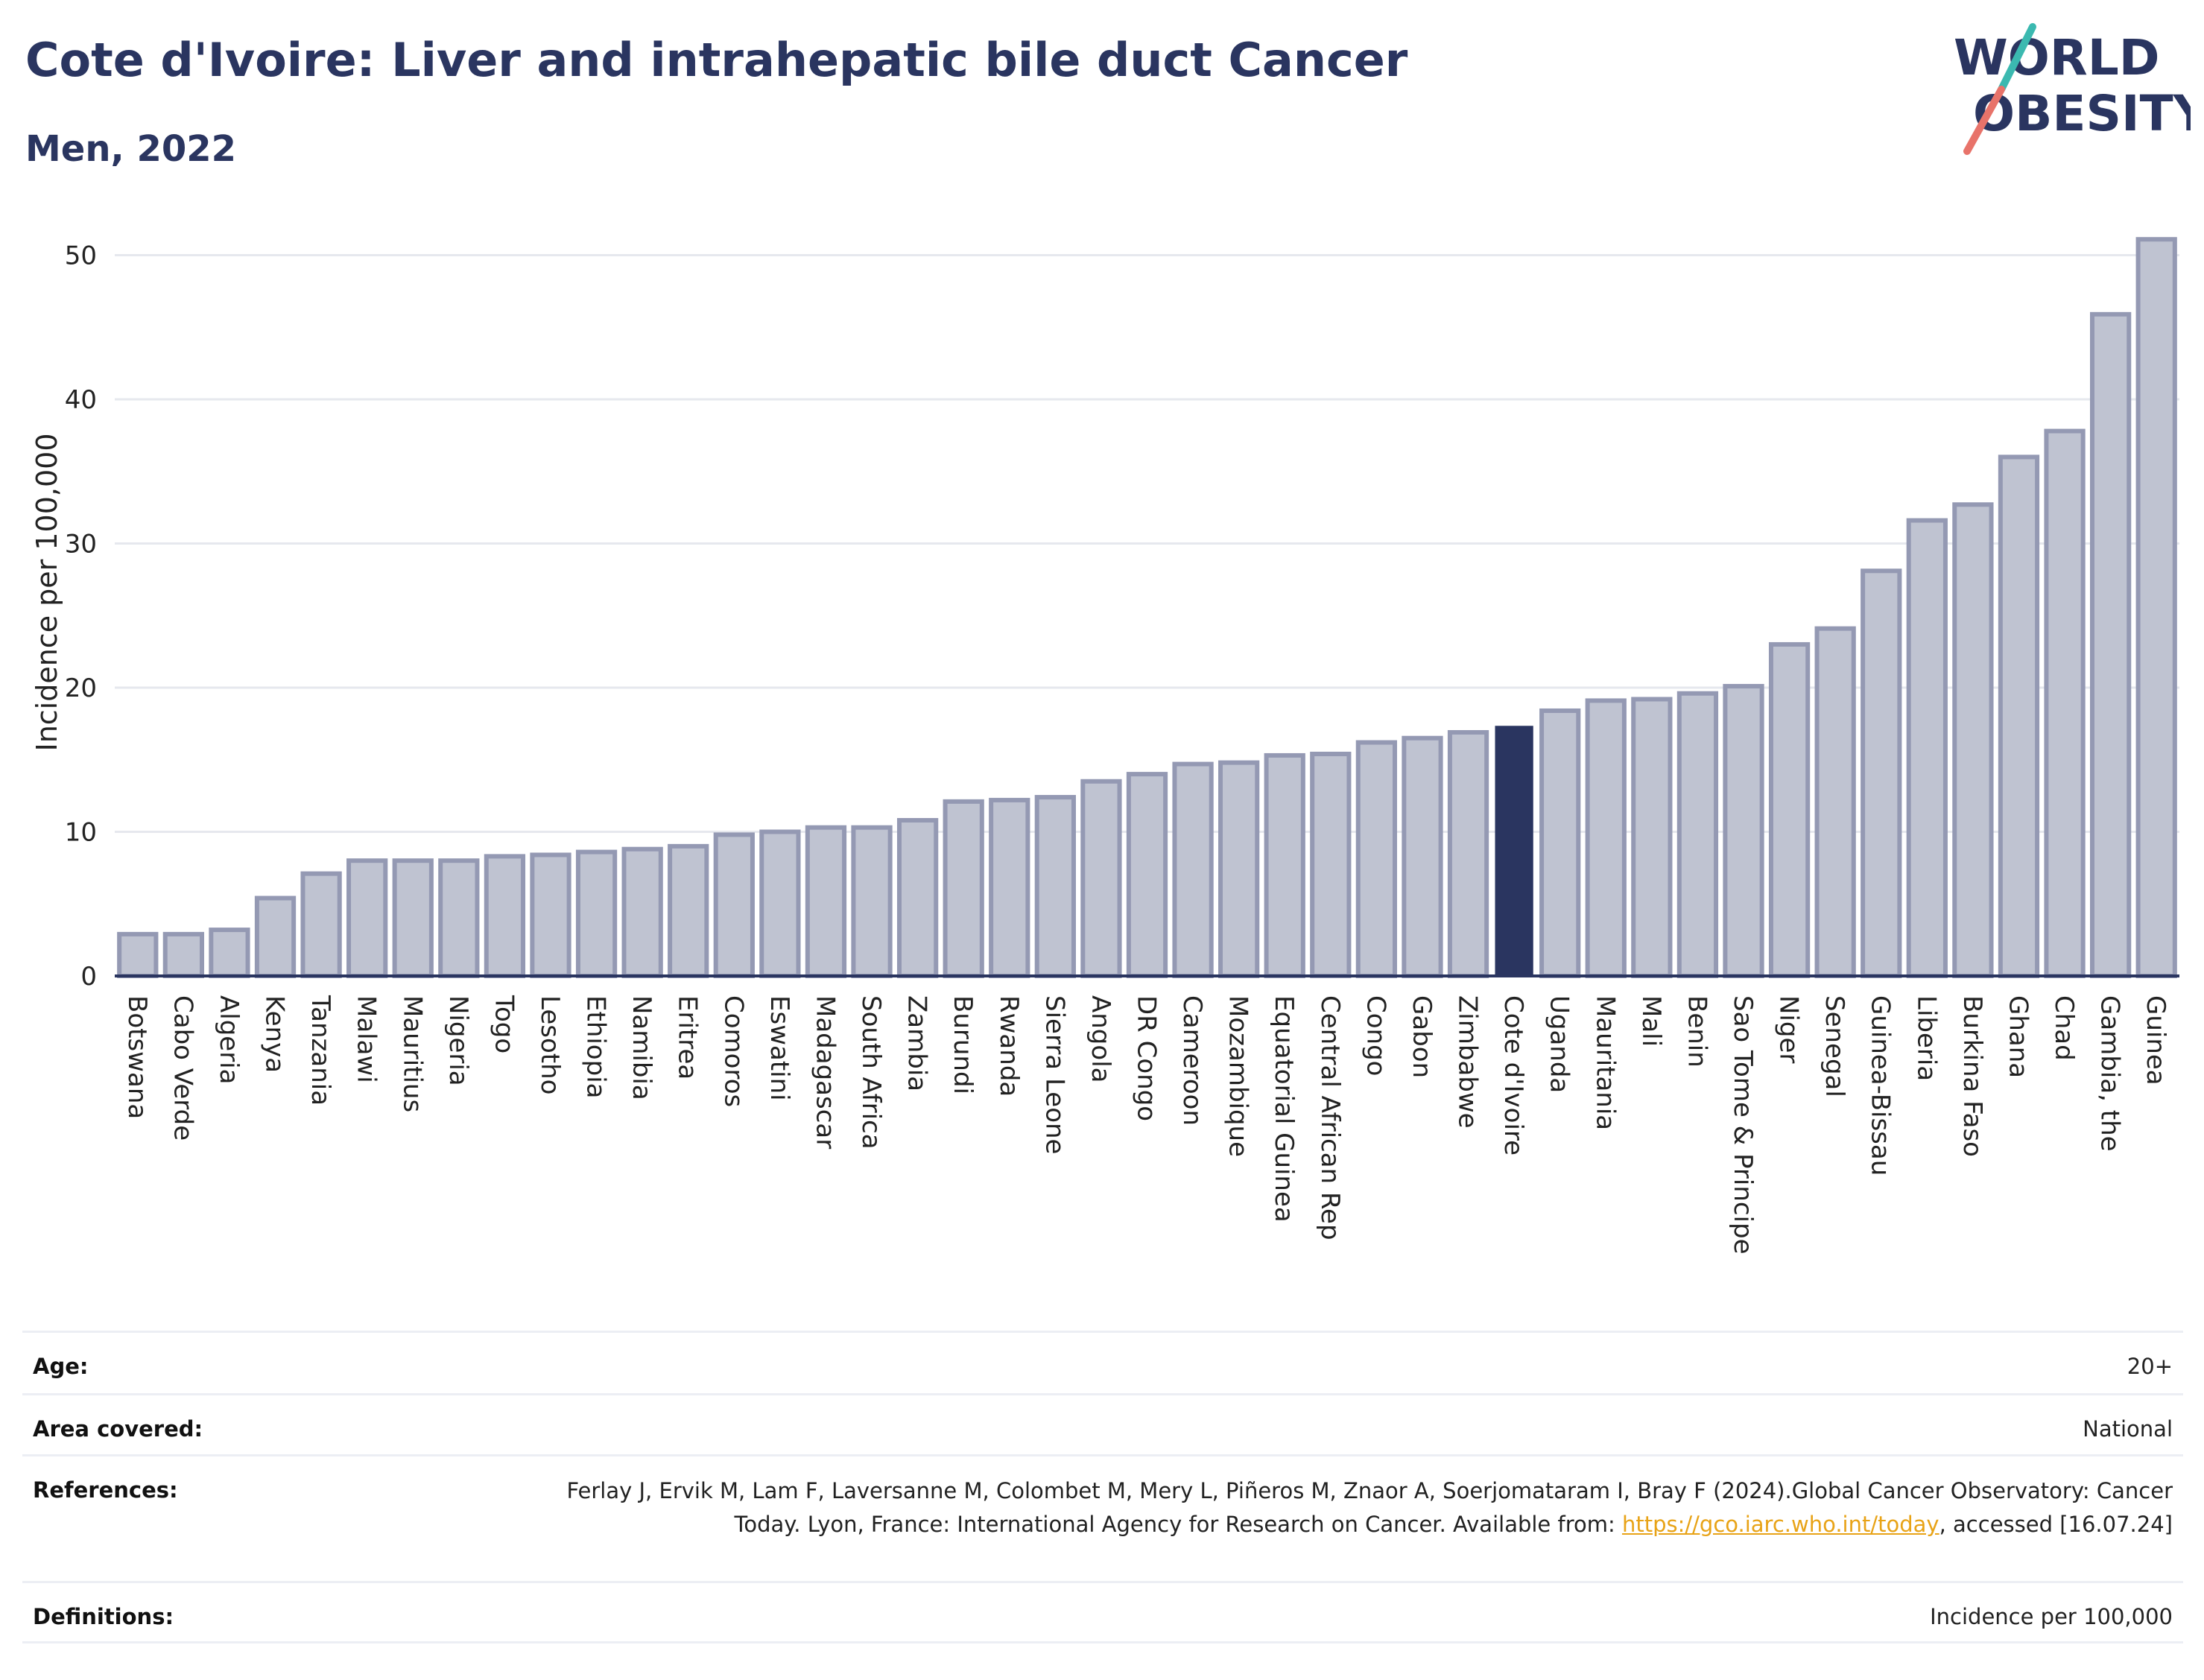 This screenshot has height=1680, width=2204. I want to click on x-tick-label: Congo, so click(1375, 1035).